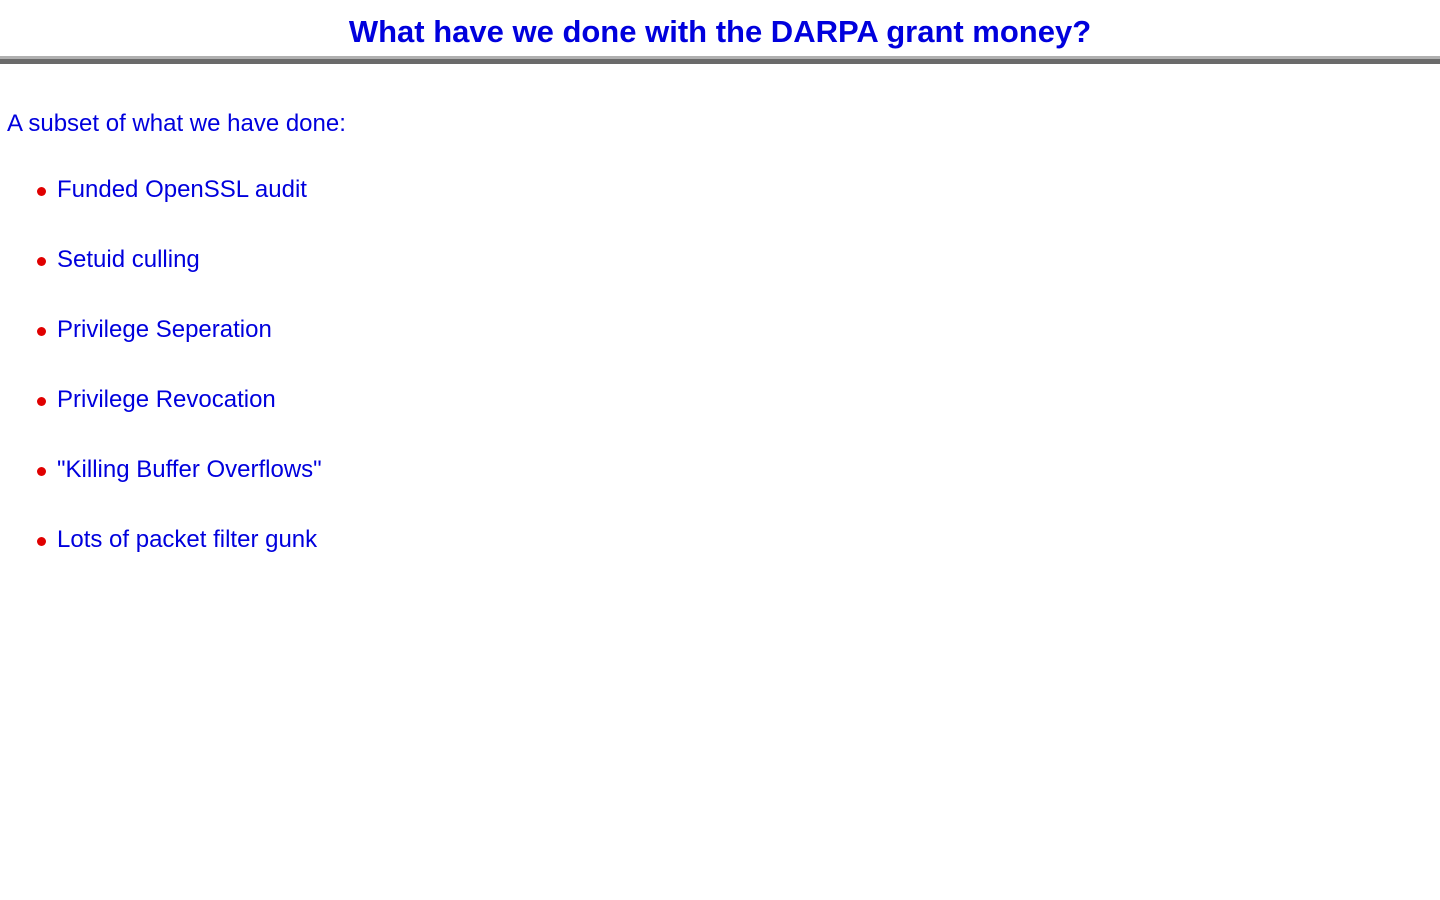  Describe the element at coordinates (166, 399) in the screenshot. I see `item-text: Privilege Revocation` at that location.